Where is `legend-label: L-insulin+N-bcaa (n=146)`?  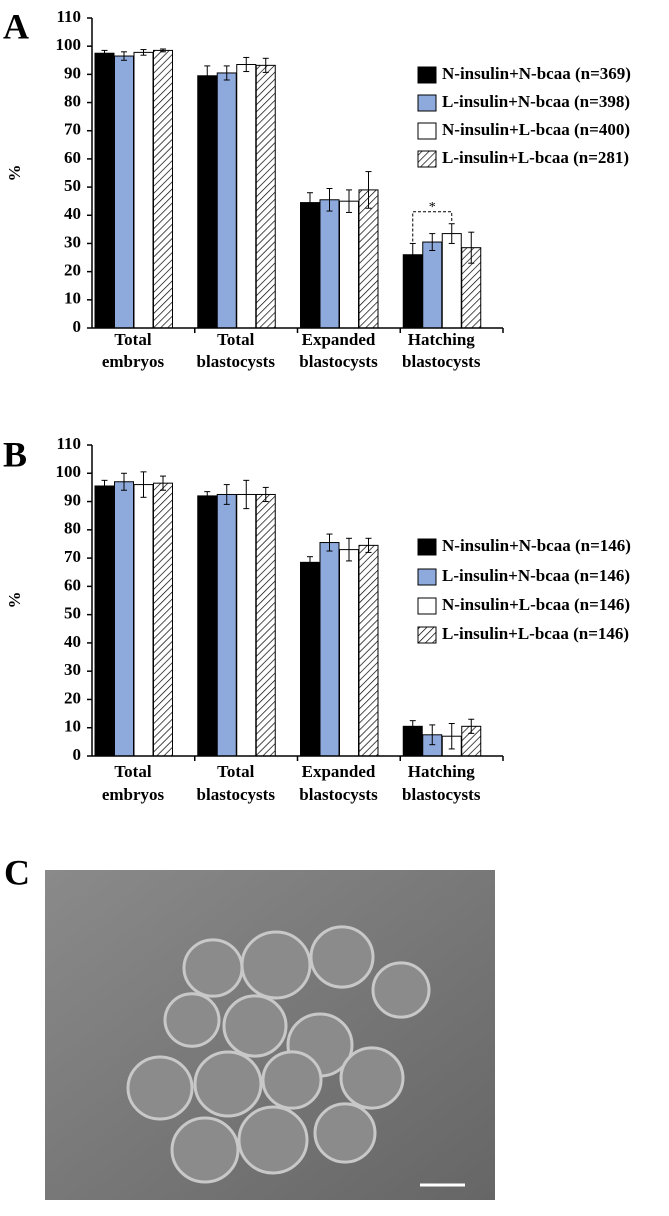
legend-label: L-insulin+N-bcaa (n=146) is located at coordinates (536, 575).